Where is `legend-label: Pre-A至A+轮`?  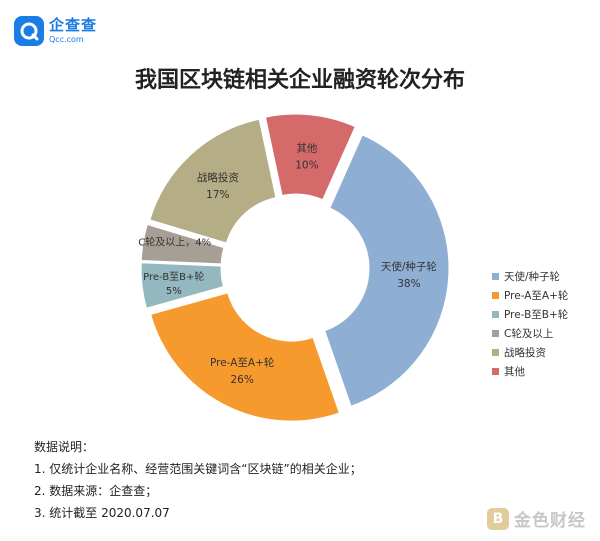
legend-label: Pre-A至A+轮 is located at coordinates (536, 296).